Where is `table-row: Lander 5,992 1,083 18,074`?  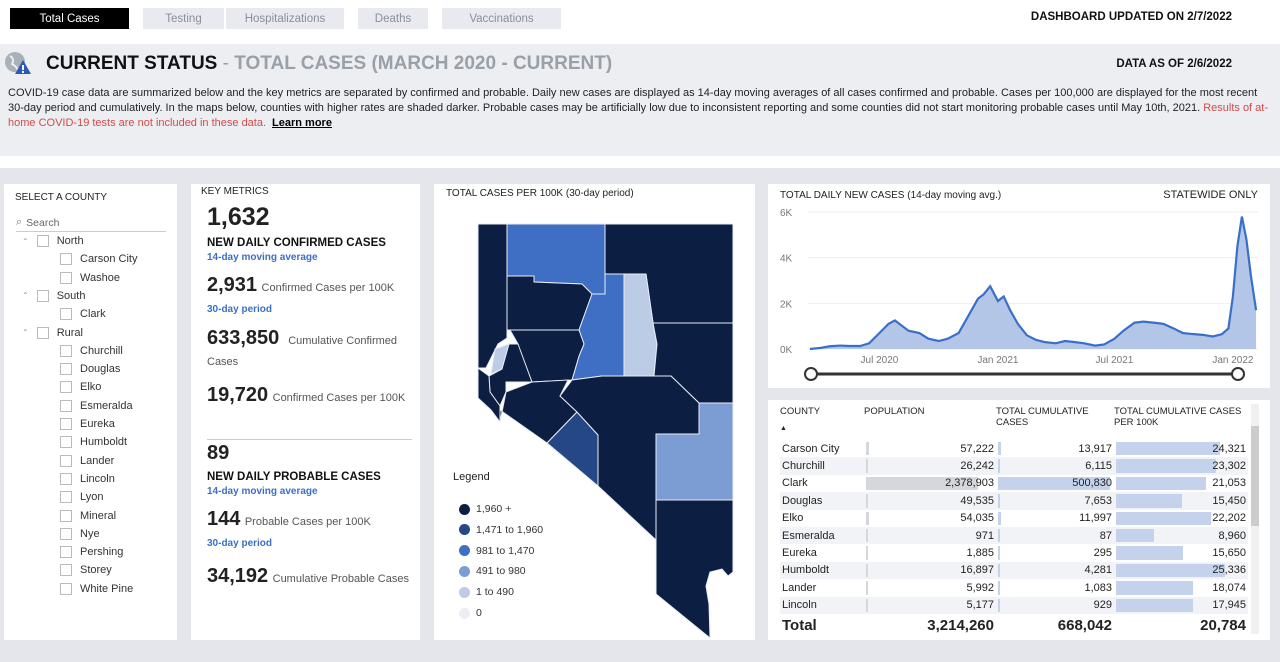
table-row: Lander 5,992 1,083 18,074 is located at coordinates (1014, 587).